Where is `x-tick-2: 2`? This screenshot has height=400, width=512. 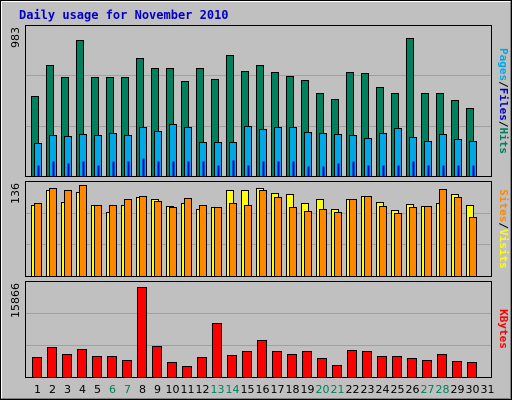
x-tick-2: 2 is located at coordinates (52, 389).